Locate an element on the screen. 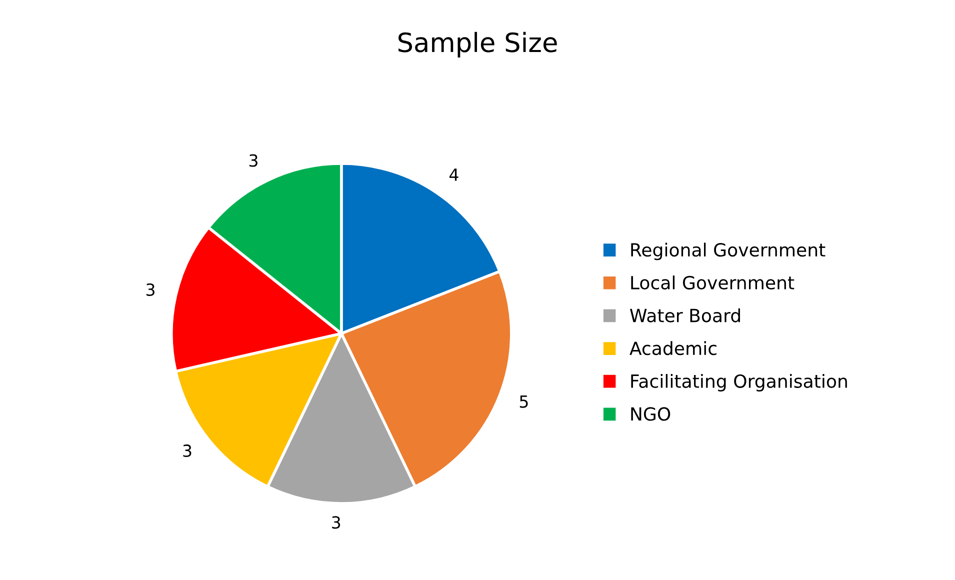  data-label: 4 is located at coordinates (453, 174).